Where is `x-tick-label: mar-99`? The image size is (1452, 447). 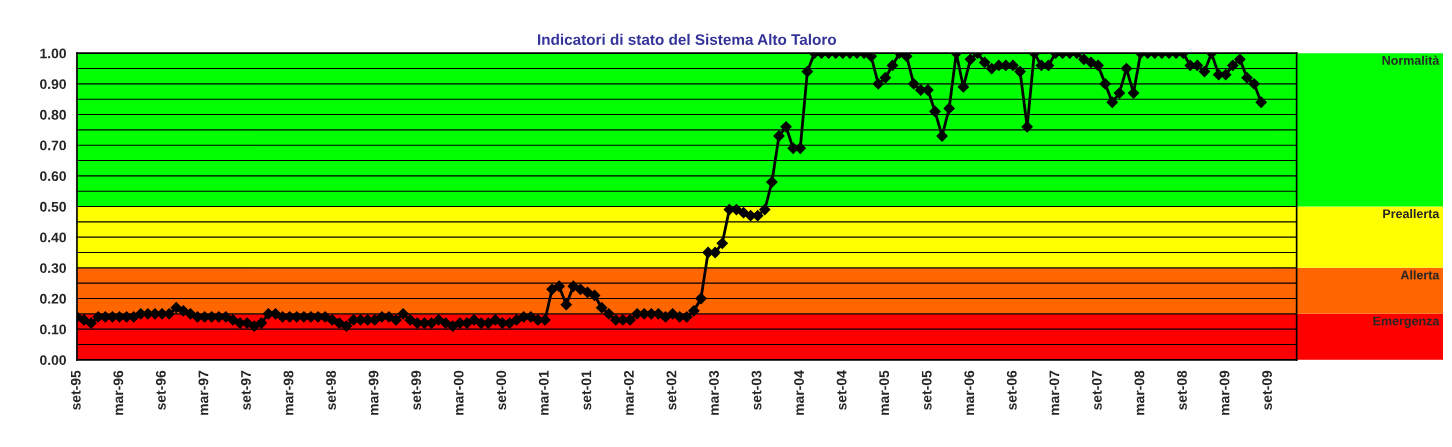 x-tick-label: mar-99 is located at coordinates (373, 392).